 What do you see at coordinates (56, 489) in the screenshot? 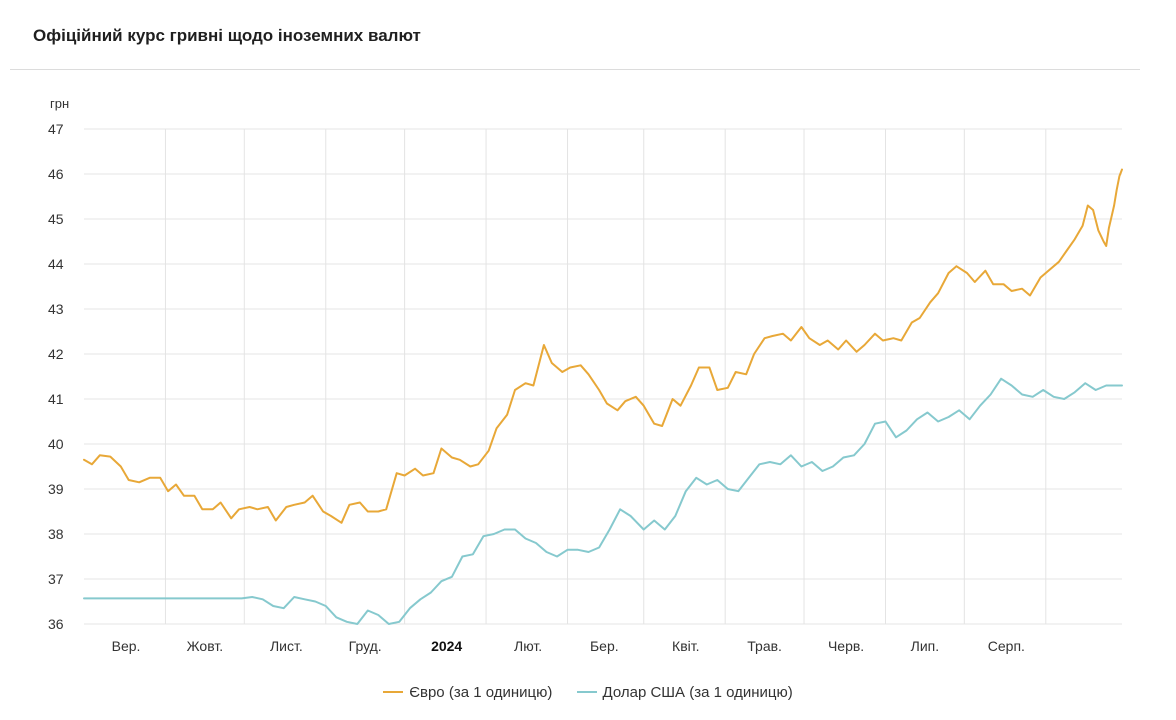
I see `y-tick-label: 39` at bounding box center [56, 489].